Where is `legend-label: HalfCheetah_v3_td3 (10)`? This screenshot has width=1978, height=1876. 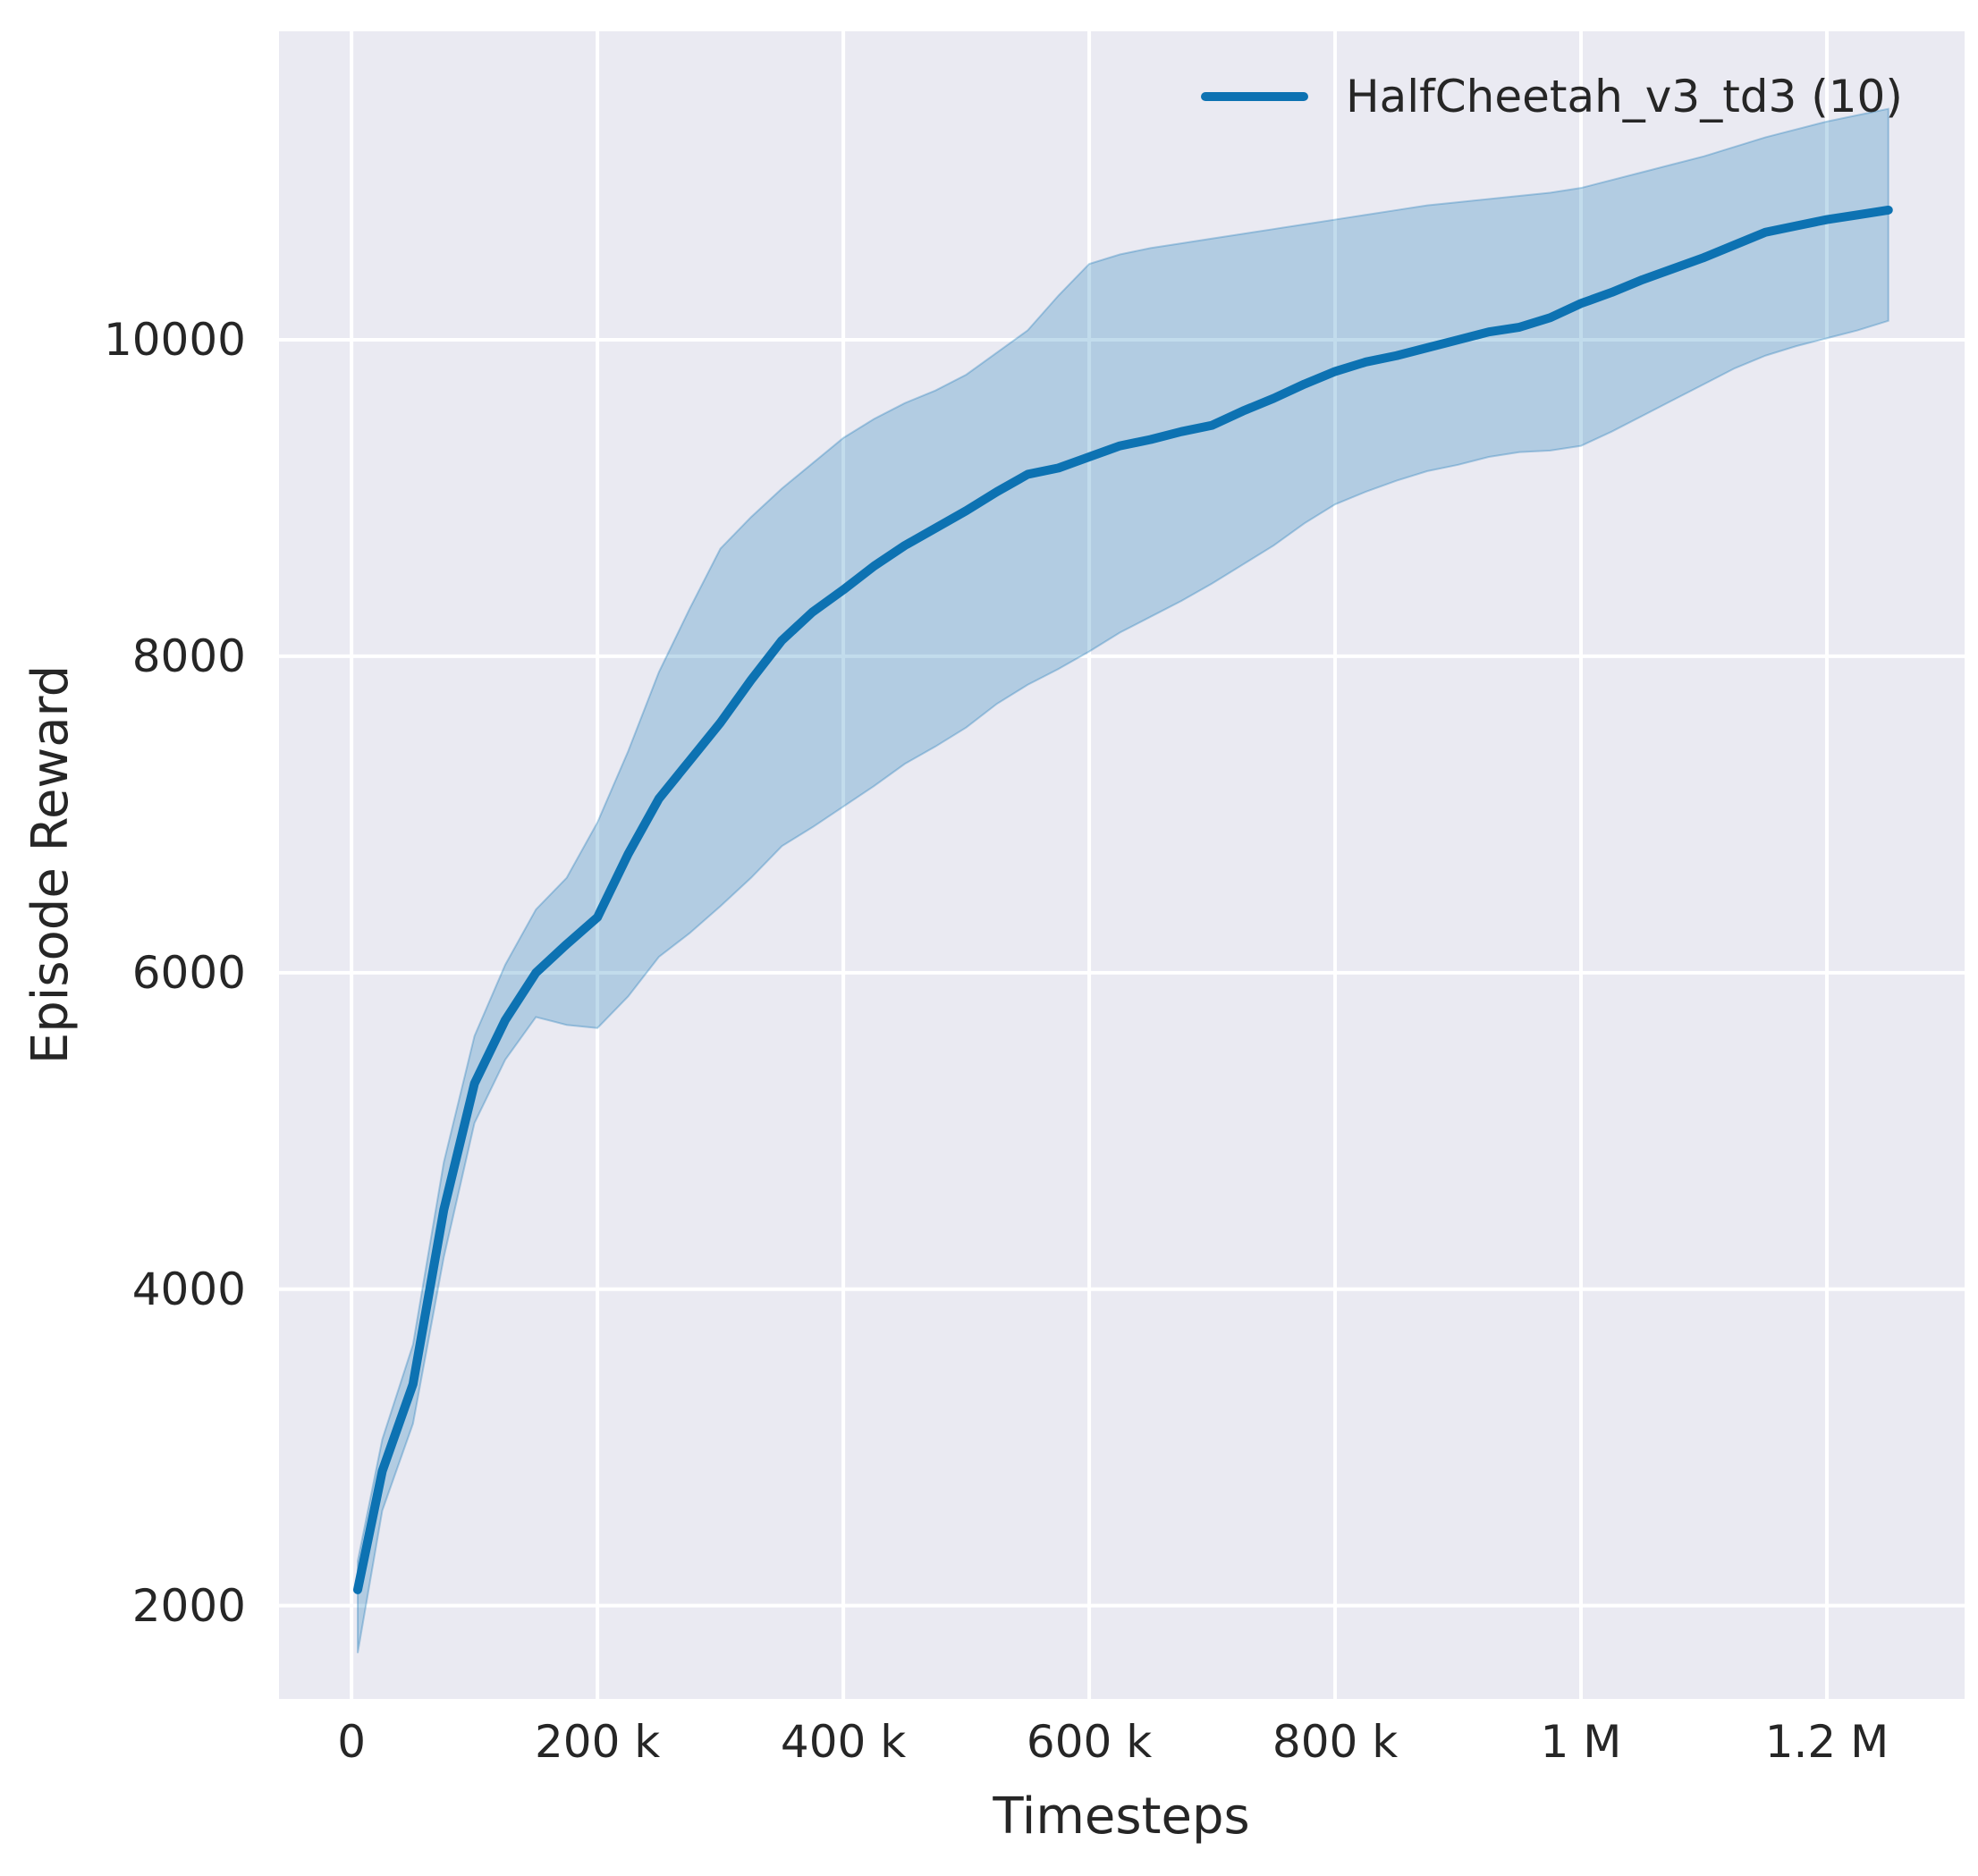 legend-label: HalfCheetah_v3_td3 (10) is located at coordinates (1624, 97).